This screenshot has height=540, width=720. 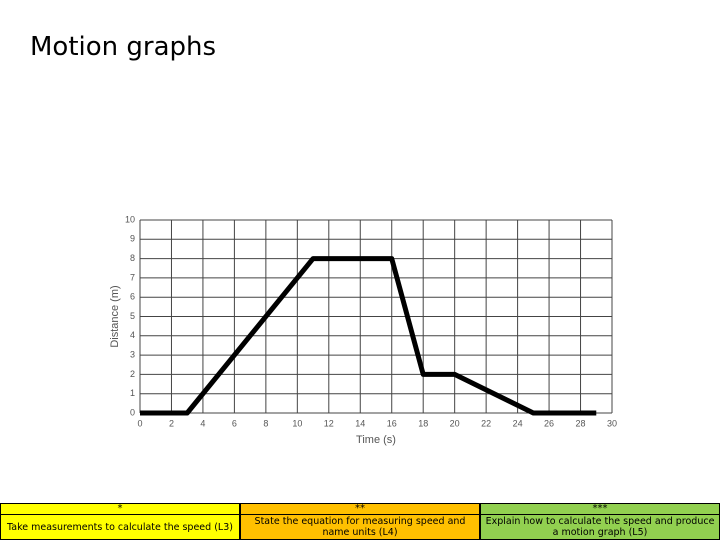 I want to click on x-tick-label: 16, so click(x=392, y=423).